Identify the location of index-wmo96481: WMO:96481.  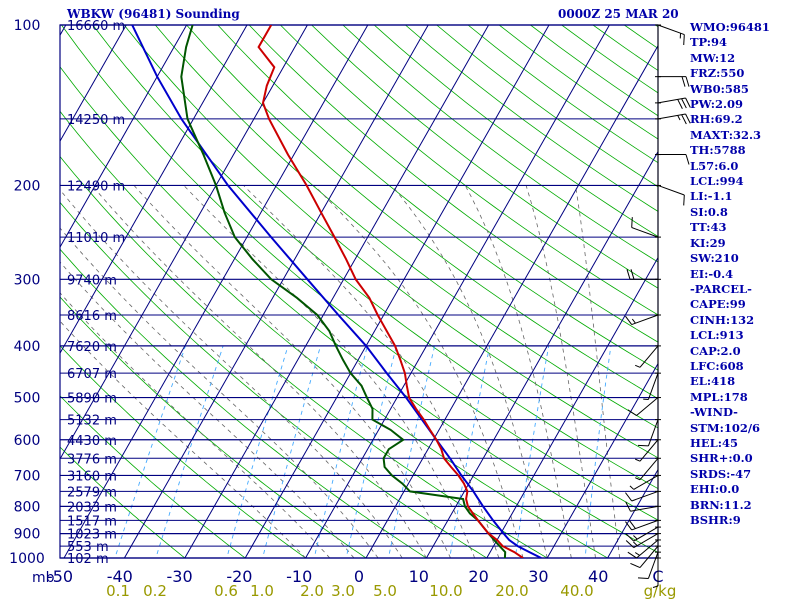
(730, 27).